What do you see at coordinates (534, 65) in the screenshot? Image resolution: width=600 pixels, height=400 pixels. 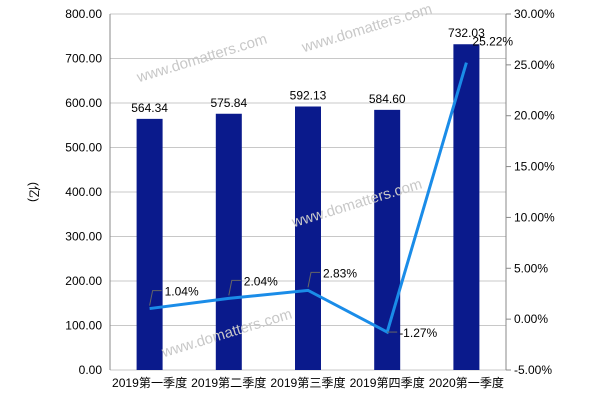 I see `y2-tick-label: 25.00%` at bounding box center [534, 65].